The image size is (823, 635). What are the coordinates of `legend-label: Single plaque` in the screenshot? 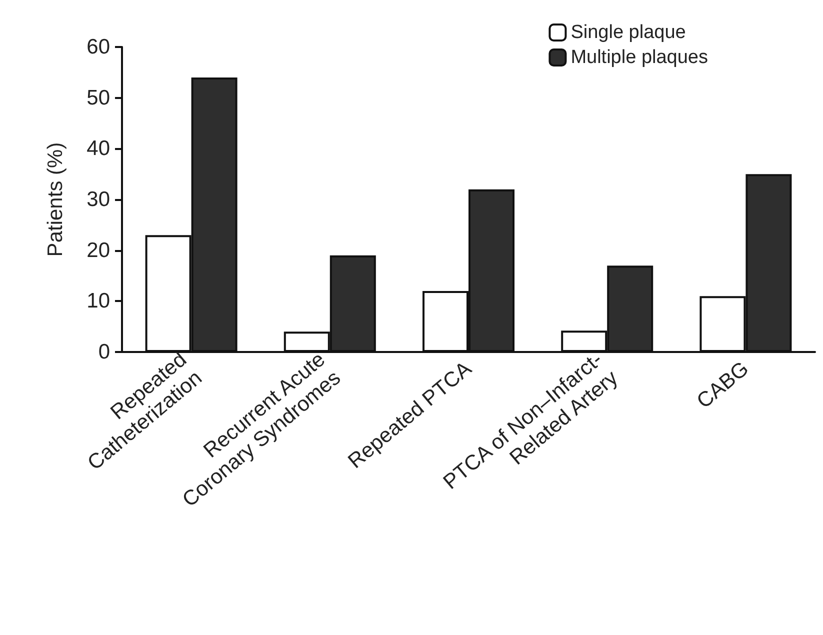 It's located at (628, 32).